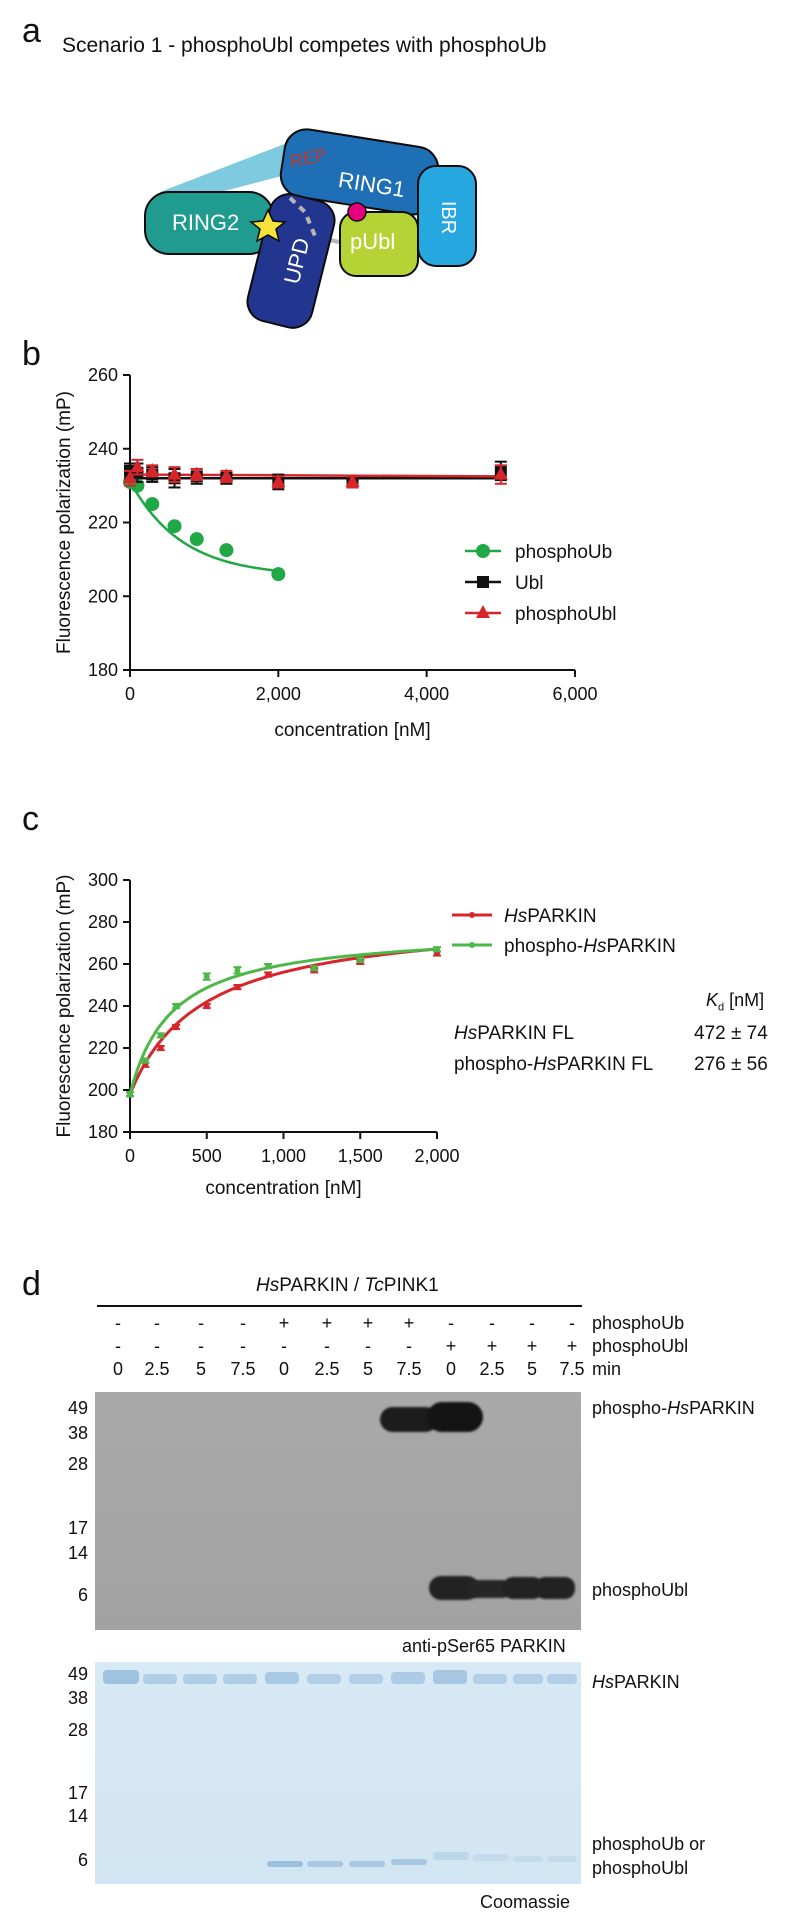 Image resolution: width=800 pixels, height=1923 pixels. Describe the element at coordinates (77, 1730) in the screenshot. I see `mw-blot2-marker-28: 28` at that location.